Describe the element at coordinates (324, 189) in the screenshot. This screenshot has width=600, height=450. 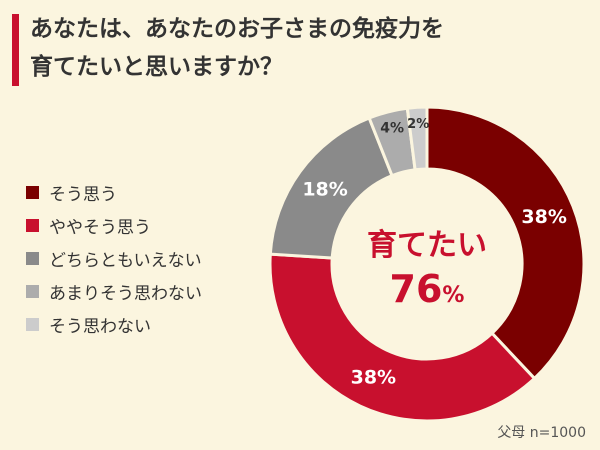
I see `slice-value-label: 18%` at that location.